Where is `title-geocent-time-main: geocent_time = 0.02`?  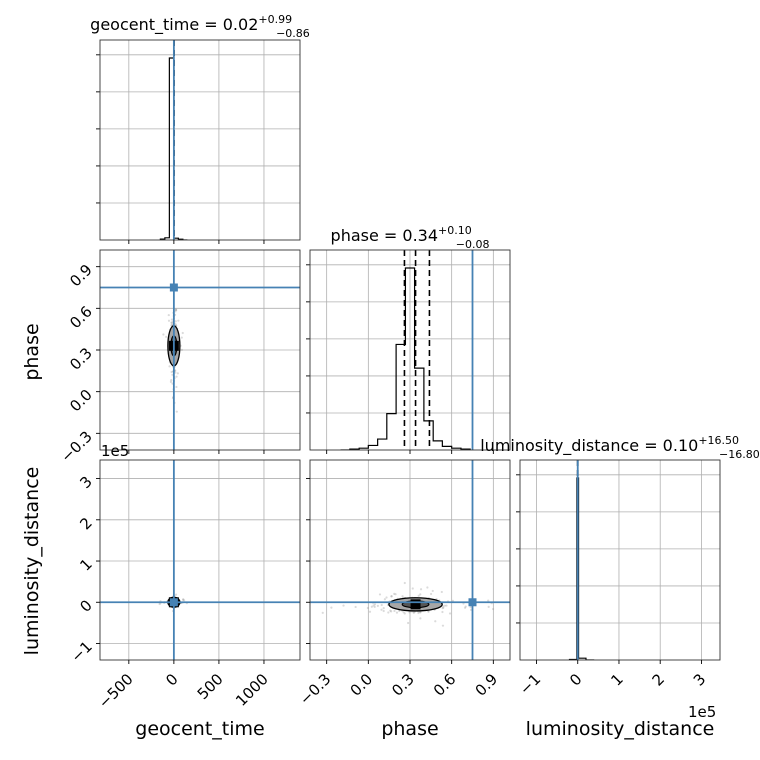
title-geocent-time-main: geocent_time = 0.02 is located at coordinates (174, 25).